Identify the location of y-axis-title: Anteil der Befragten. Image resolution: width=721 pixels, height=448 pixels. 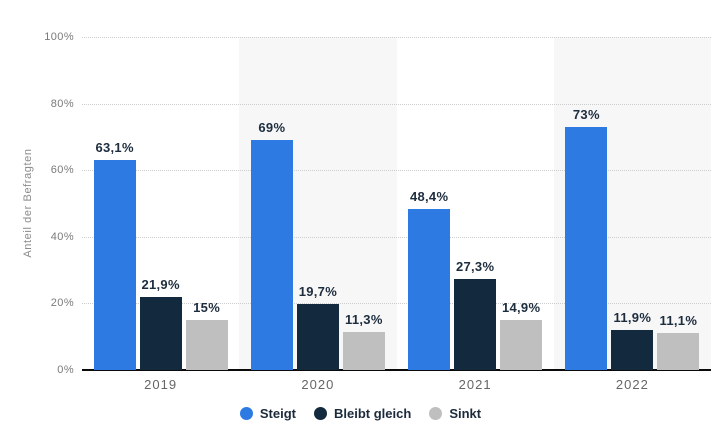
(28, 203).